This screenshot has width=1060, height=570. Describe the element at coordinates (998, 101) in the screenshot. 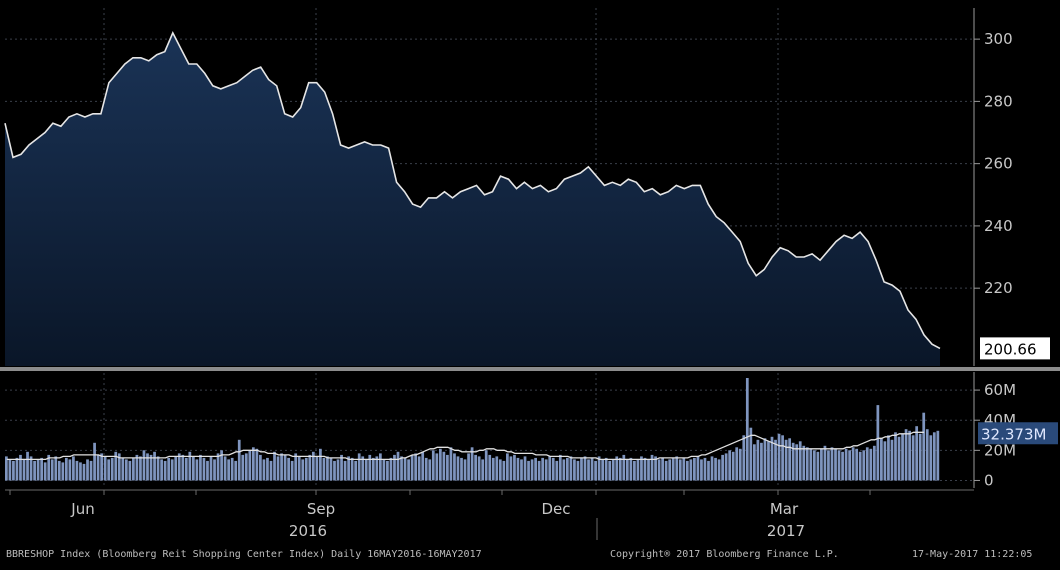

I see `price-y-tick-label: 280` at that location.